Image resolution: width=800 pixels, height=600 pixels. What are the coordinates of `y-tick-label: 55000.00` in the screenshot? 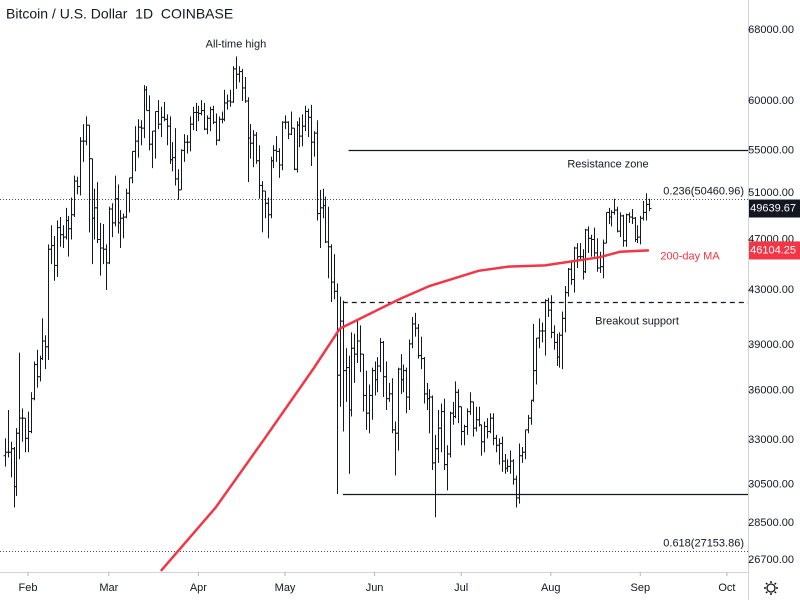 It's located at (771, 150).